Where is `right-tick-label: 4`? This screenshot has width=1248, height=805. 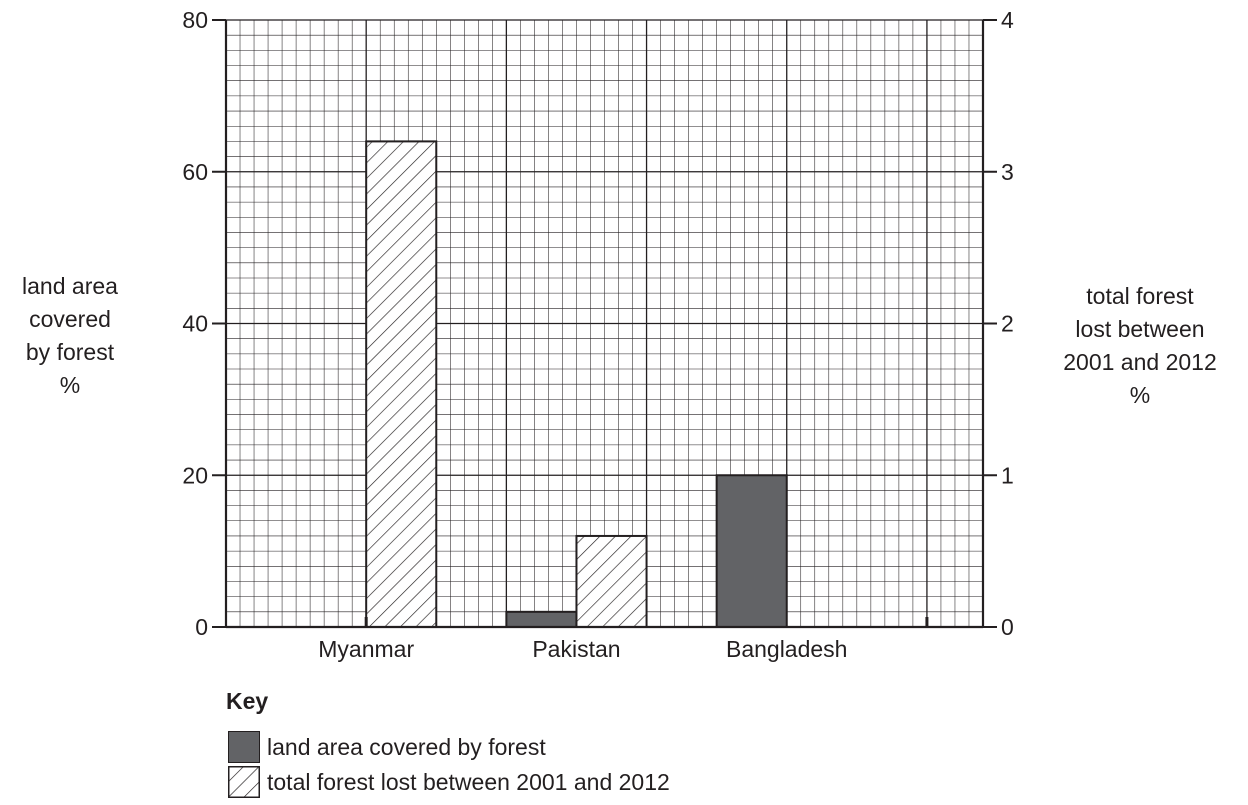
right-tick-label: 4 is located at coordinates (1007, 20).